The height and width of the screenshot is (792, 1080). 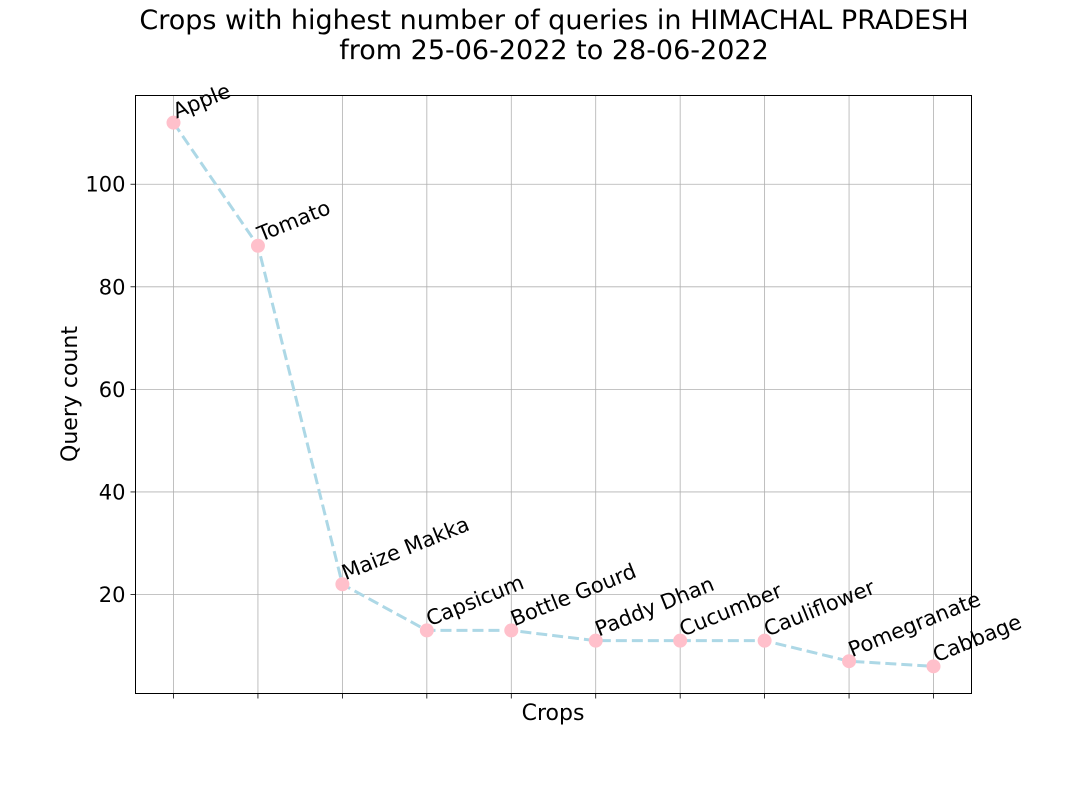 I want to click on y-tick-label: 60, so click(x=112, y=390).